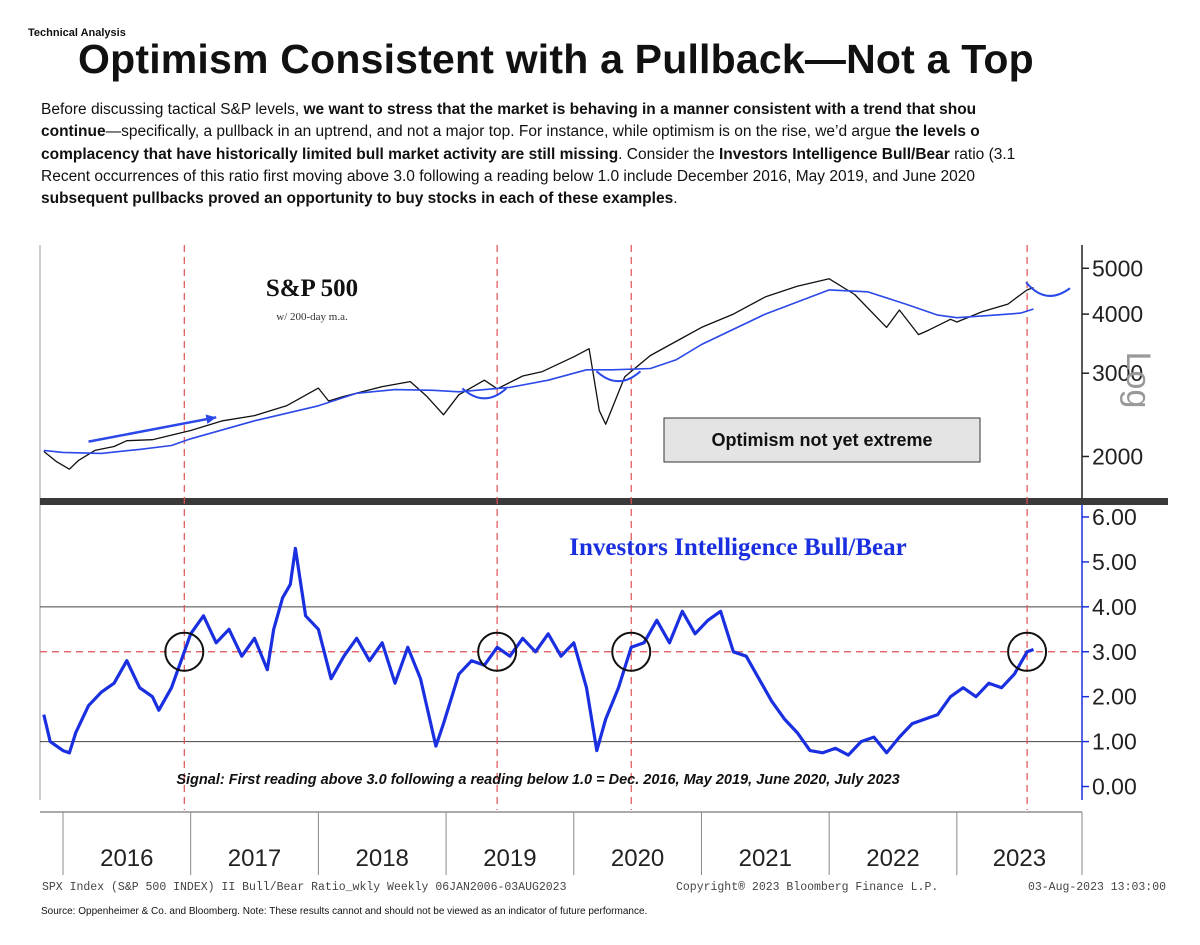 The image size is (1200, 945). Describe the element at coordinates (254, 858) in the screenshot. I see `year-label: 2017` at that location.